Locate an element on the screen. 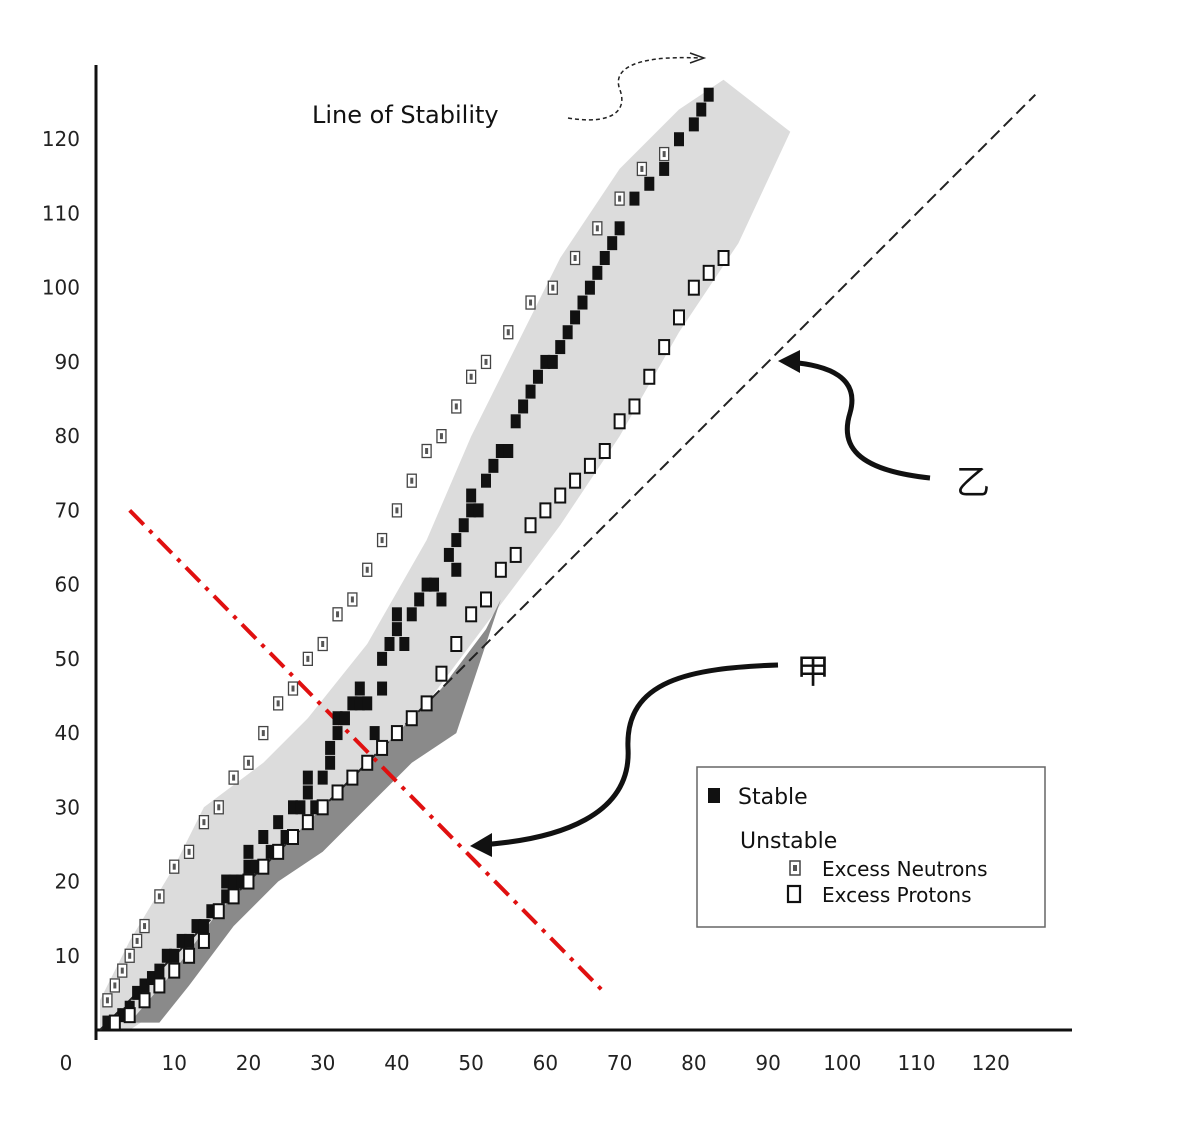 The image size is (1200, 1132). legend-unstable-label: Unstable is located at coordinates (788, 841).